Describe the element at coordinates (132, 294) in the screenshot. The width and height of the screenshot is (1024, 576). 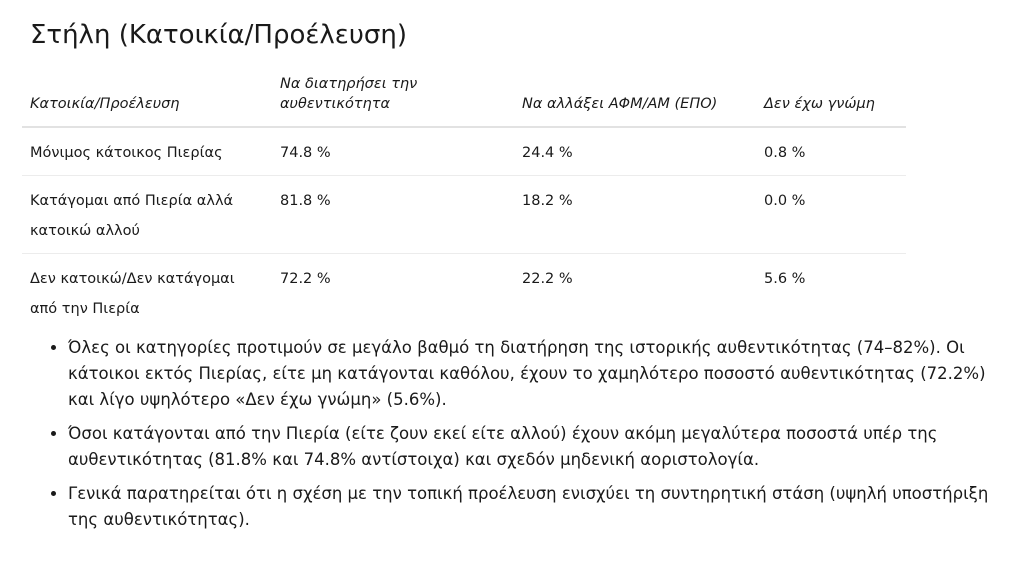
I see `table-cell: Δεν κατοικώ/Δεν κατάγομαι από την Πιερία` at that location.